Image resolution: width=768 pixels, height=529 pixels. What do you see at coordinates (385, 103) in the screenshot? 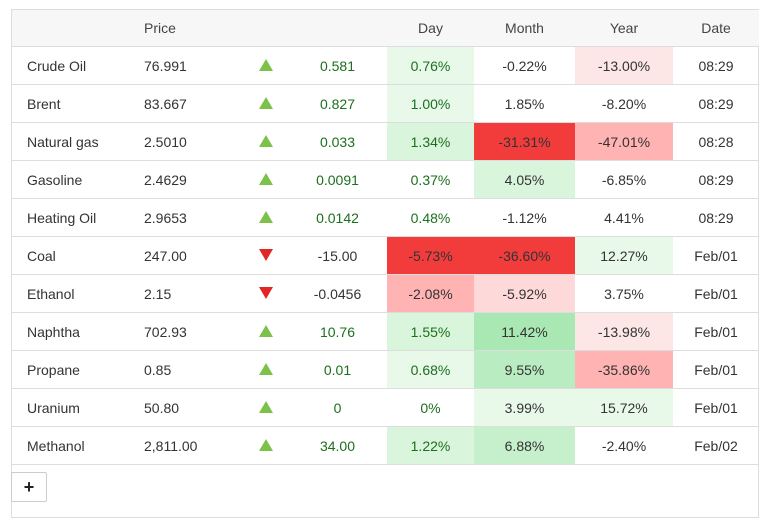
I see `table-row: Brent 83.667 0.827 1.00% 1.85% -8.20% 08:29` at bounding box center [385, 103].